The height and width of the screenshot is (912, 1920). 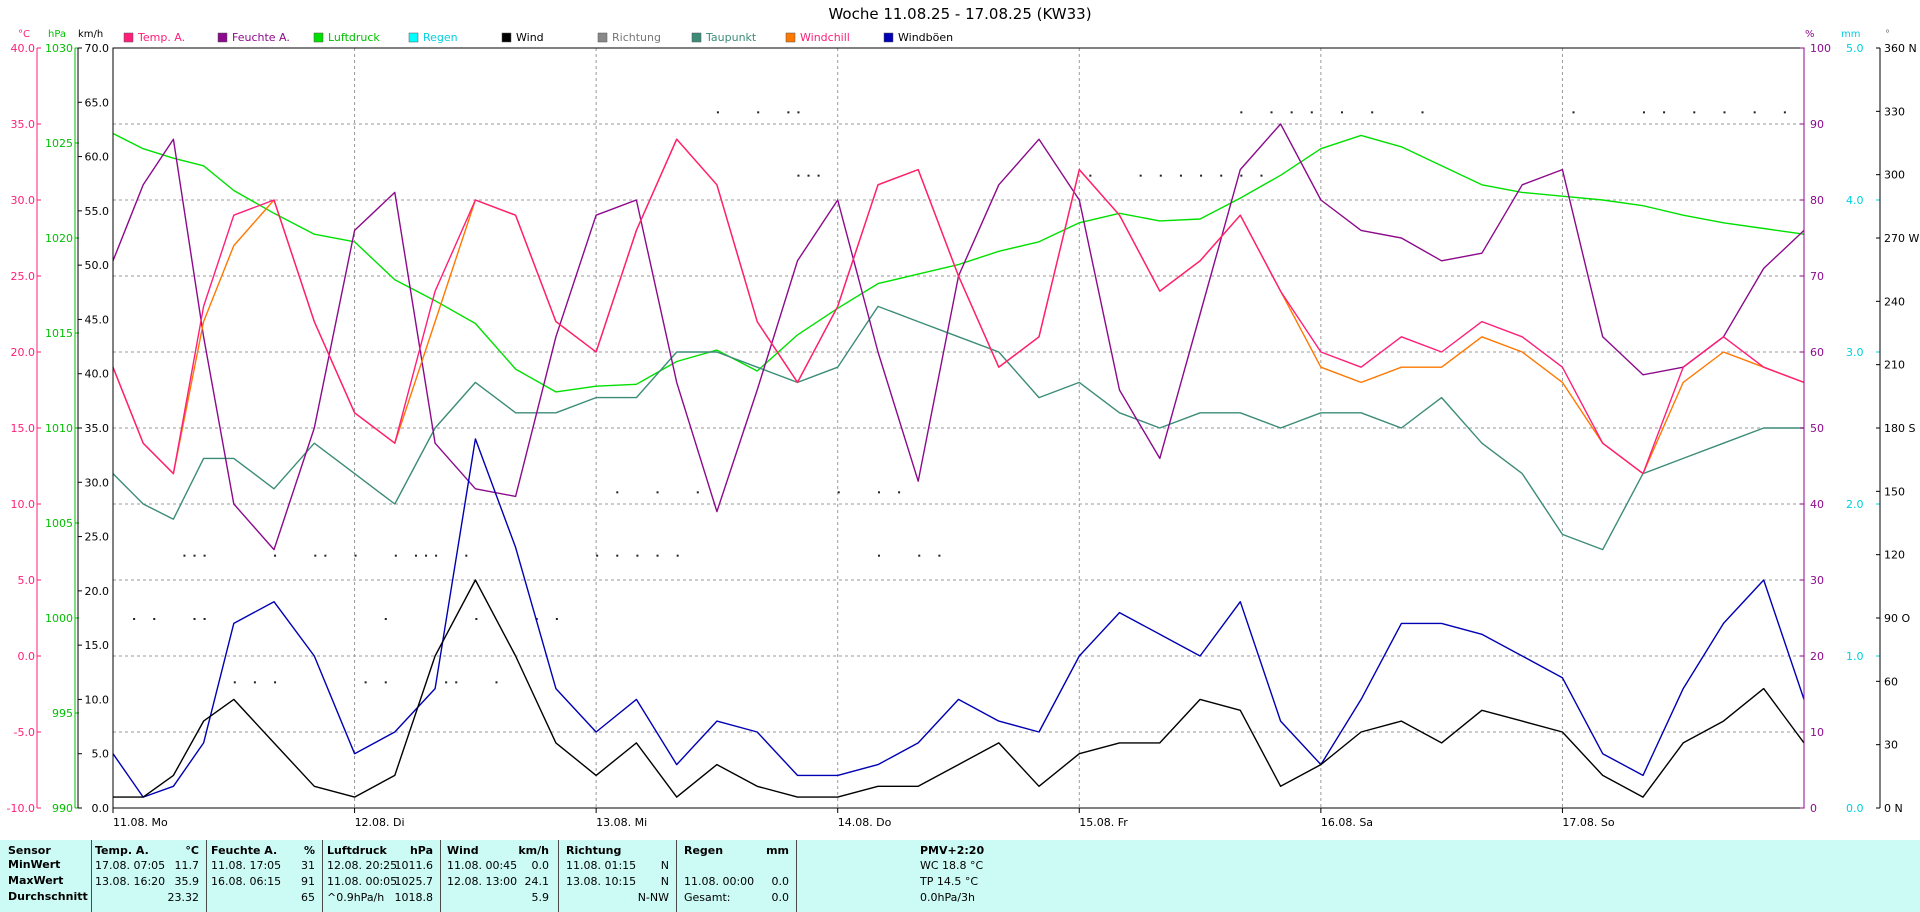 What do you see at coordinates (59, 333) in the screenshot?
I see `pressure-tick-label: 1015` at bounding box center [59, 333].